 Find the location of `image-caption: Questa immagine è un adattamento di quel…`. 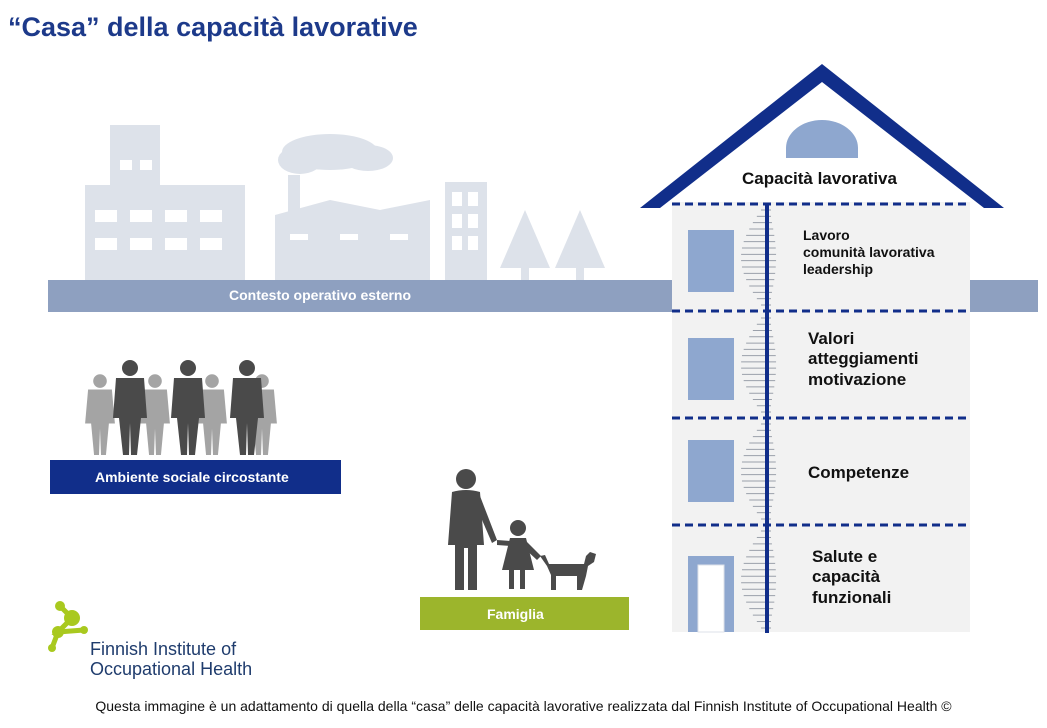

image-caption: Questa immagine è un adattamento di quel… is located at coordinates (523, 706).